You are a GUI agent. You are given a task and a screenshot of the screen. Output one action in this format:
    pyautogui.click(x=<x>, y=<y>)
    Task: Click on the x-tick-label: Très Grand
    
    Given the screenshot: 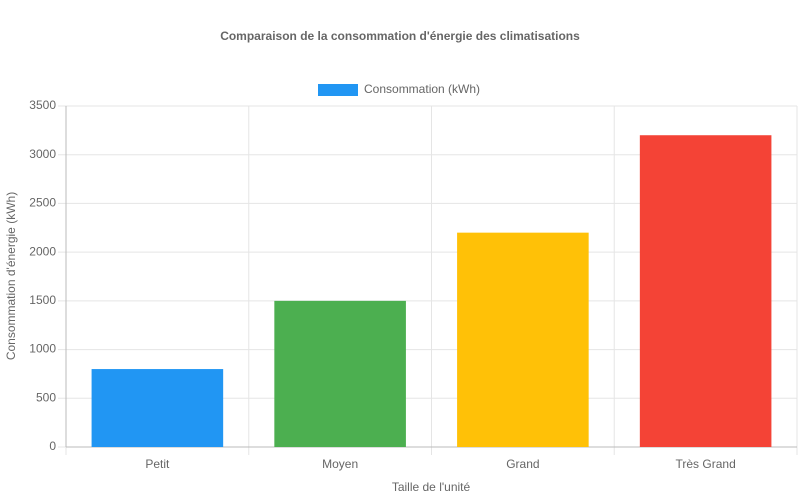 What is the action you would take?
    pyautogui.click(x=706, y=464)
    